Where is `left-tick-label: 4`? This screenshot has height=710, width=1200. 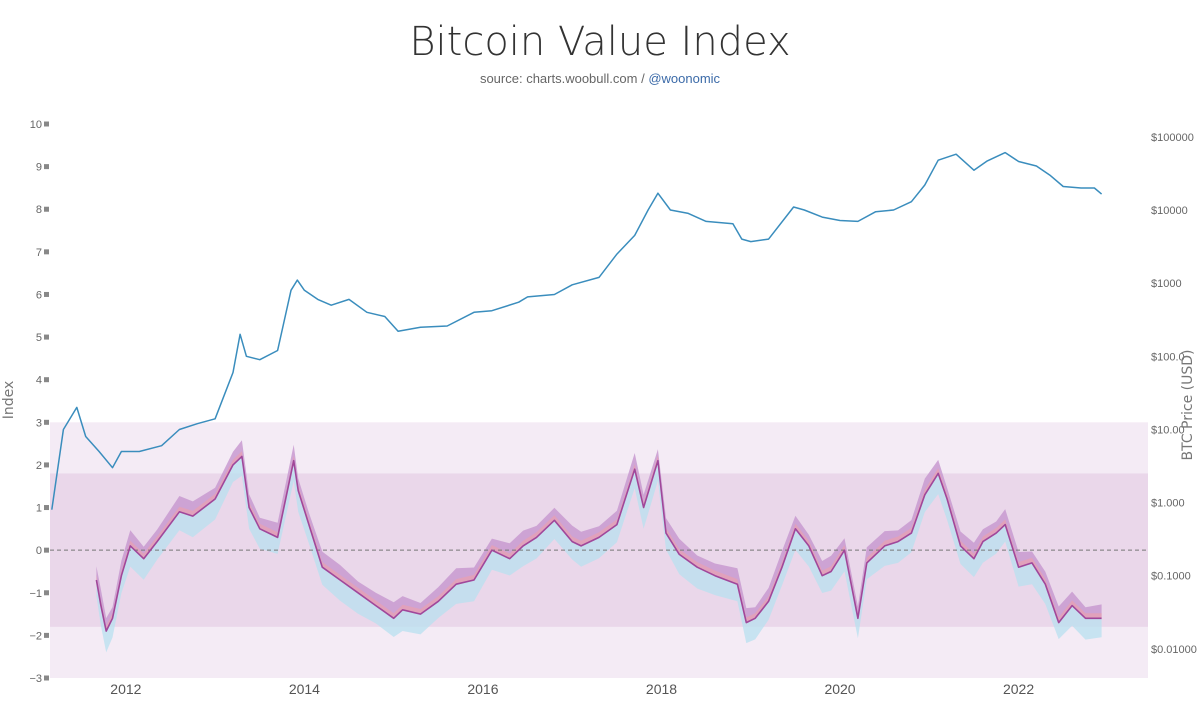 left-tick-label: 4 is located at coordinates (39, 381).